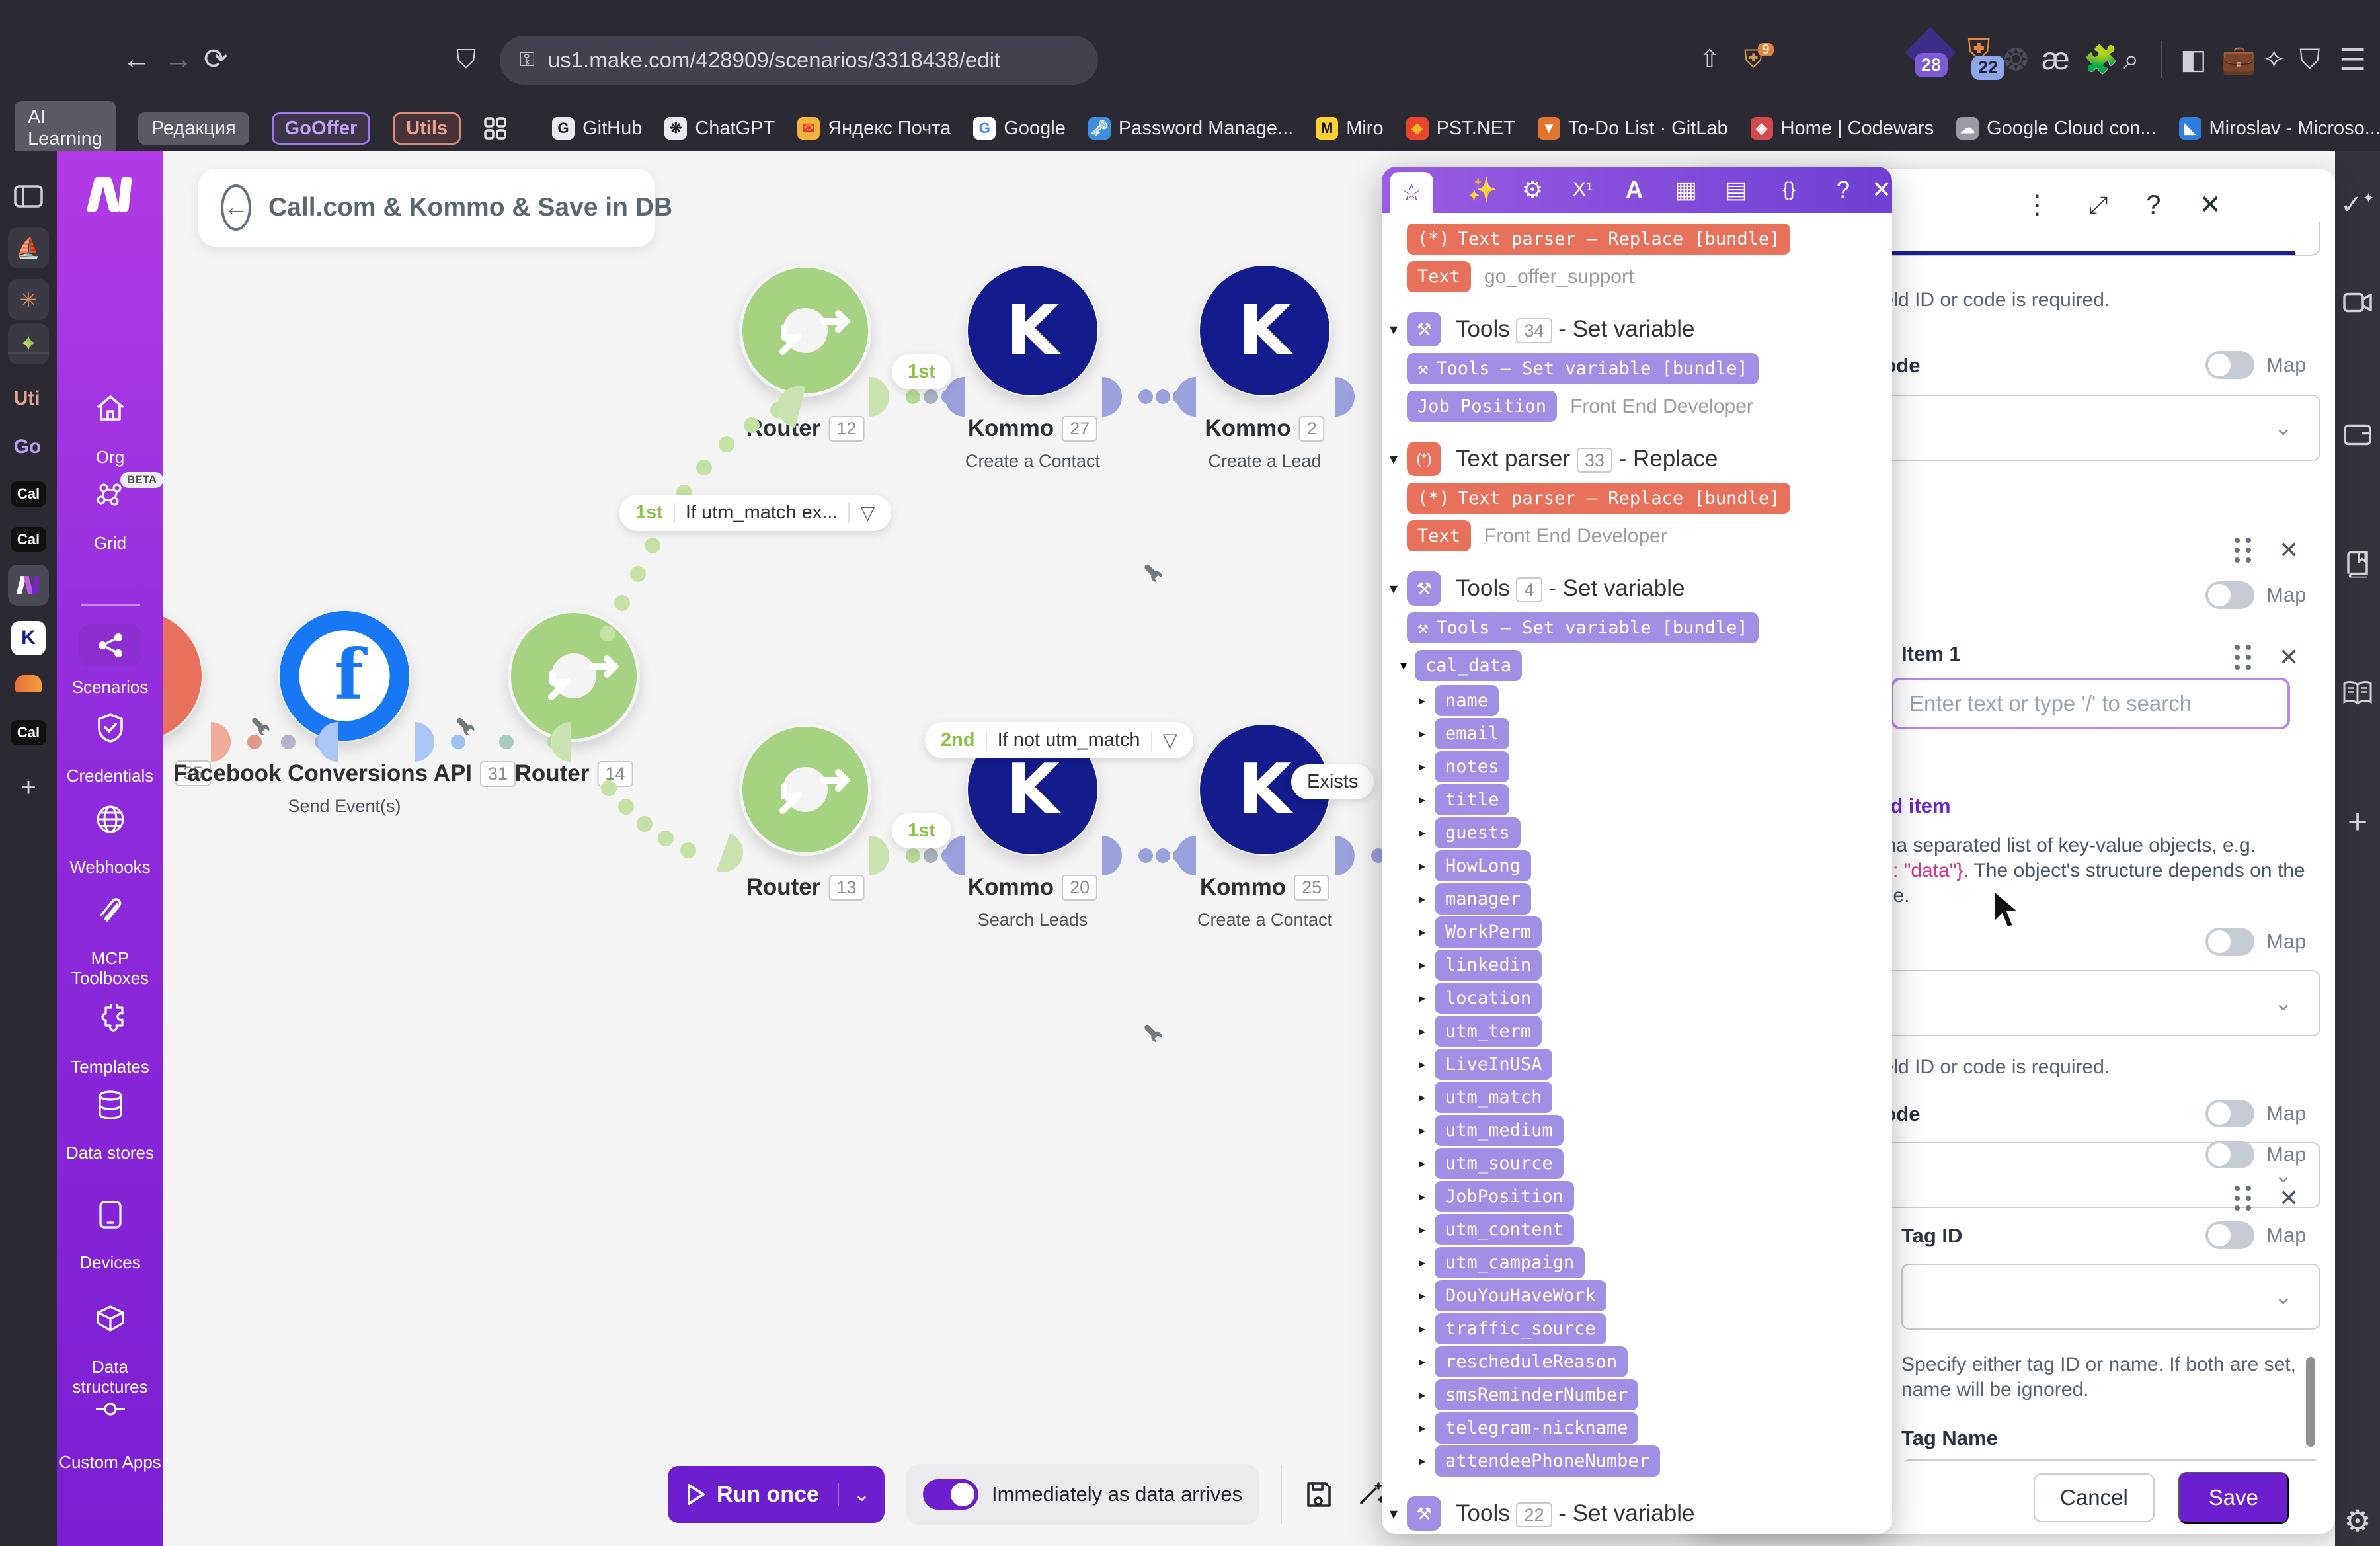 The image size is (2380, 1546). What do you see at coordinates (1532, 189) in the screenshot?
I see `gear-tab: ⚙` at bounding box center [1532, 189].